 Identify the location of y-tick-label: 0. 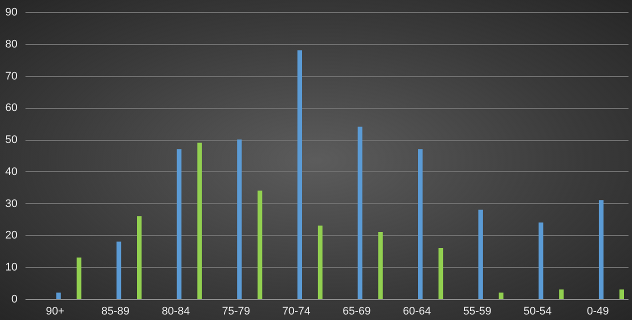
(14, 300).